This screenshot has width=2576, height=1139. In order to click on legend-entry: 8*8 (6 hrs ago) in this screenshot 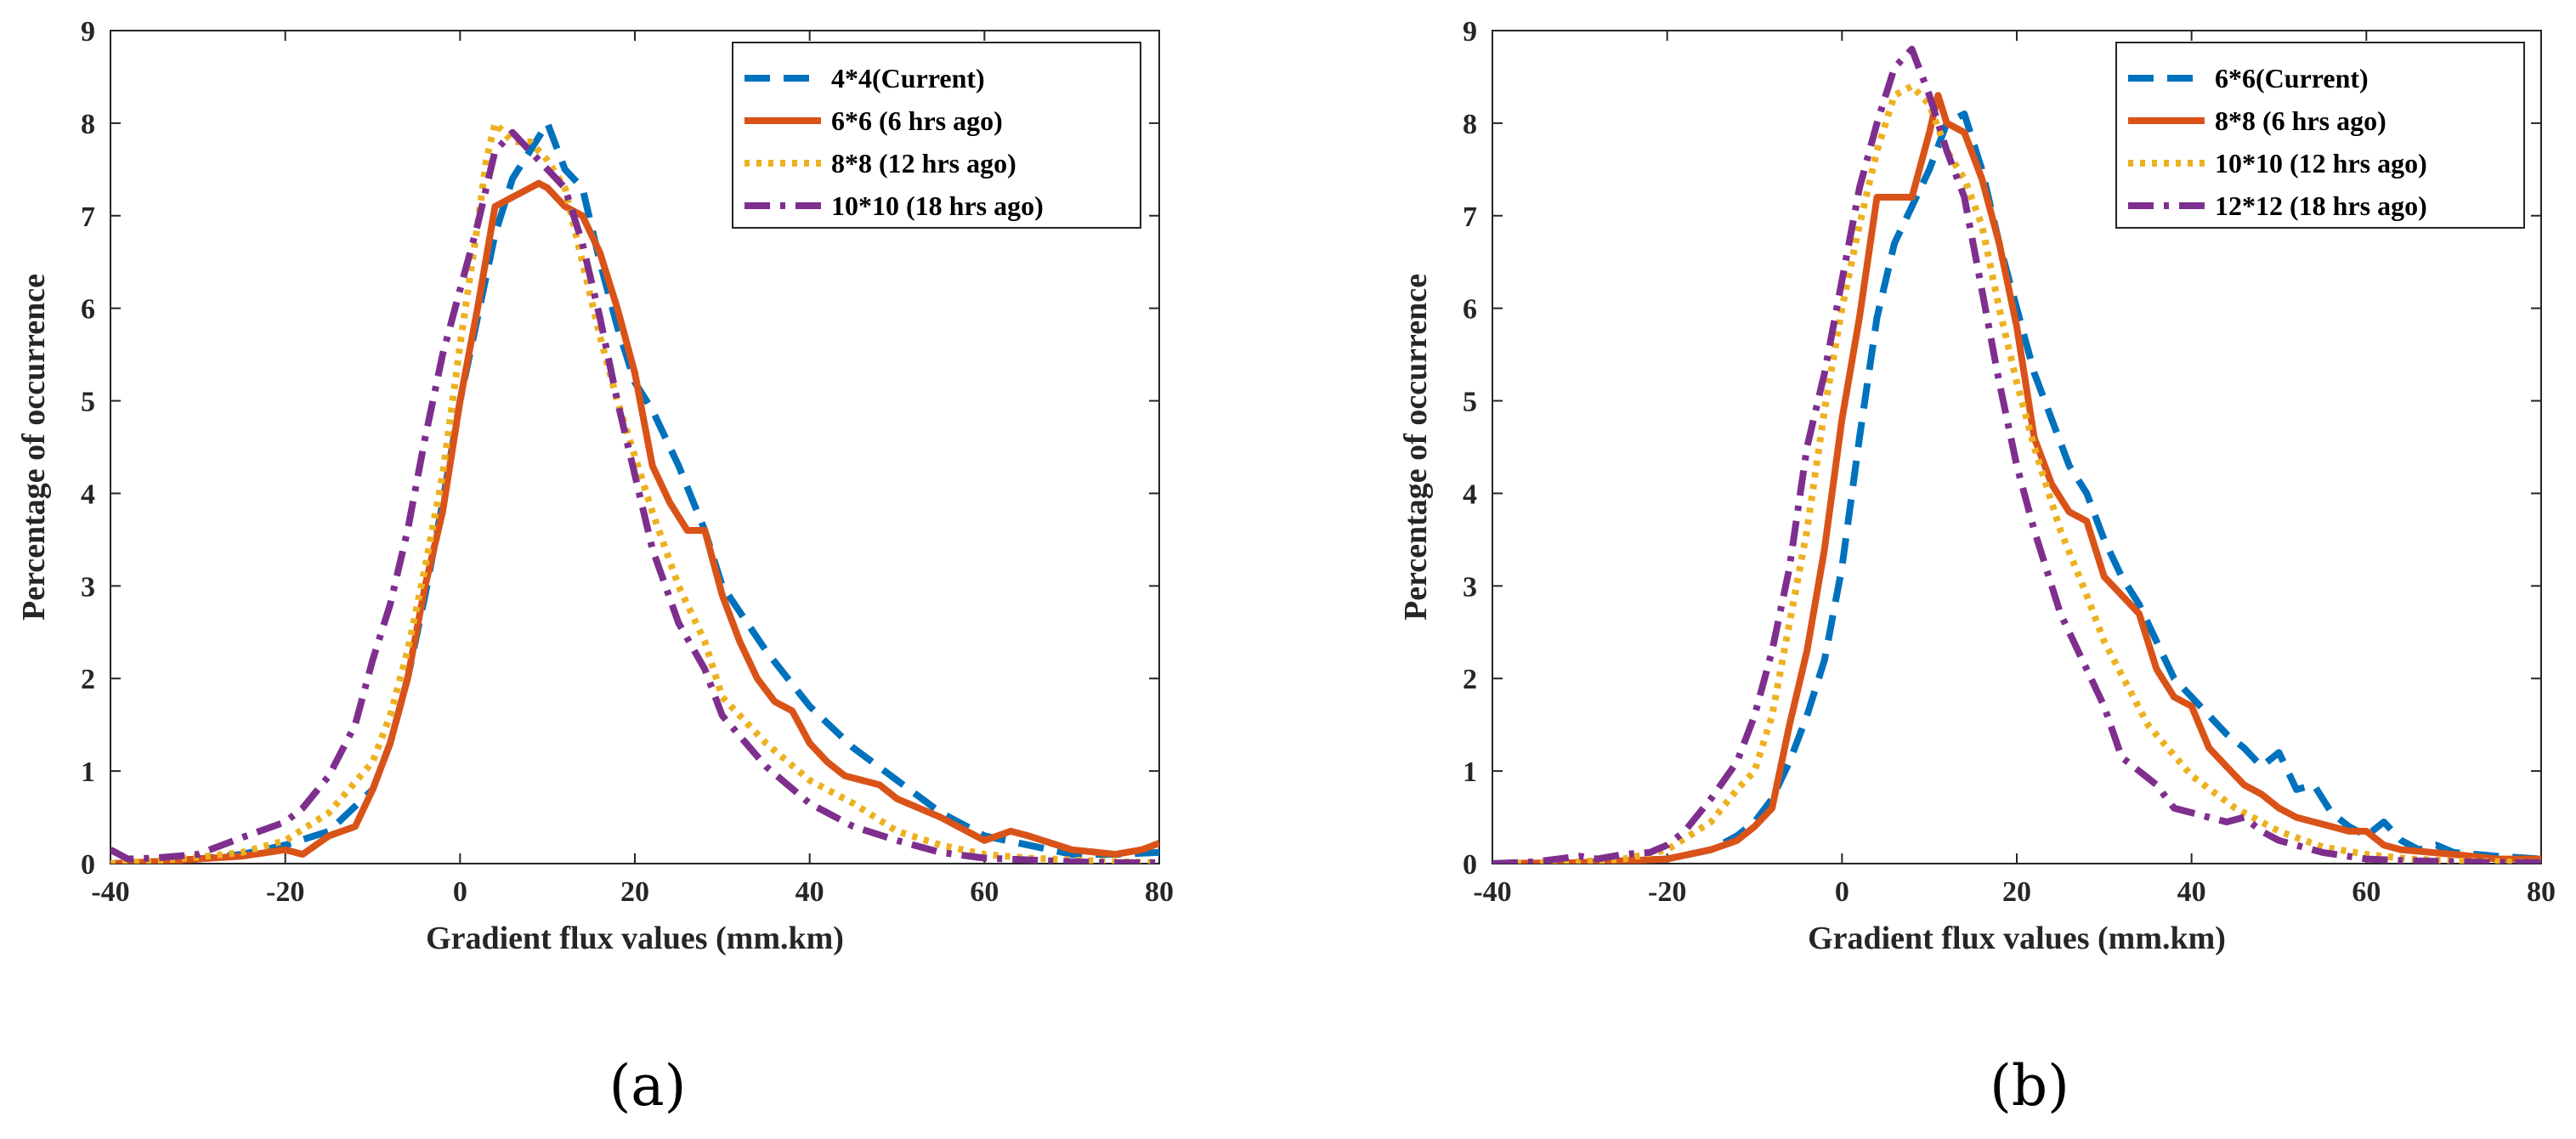, I will do `click(2300, 121)`.